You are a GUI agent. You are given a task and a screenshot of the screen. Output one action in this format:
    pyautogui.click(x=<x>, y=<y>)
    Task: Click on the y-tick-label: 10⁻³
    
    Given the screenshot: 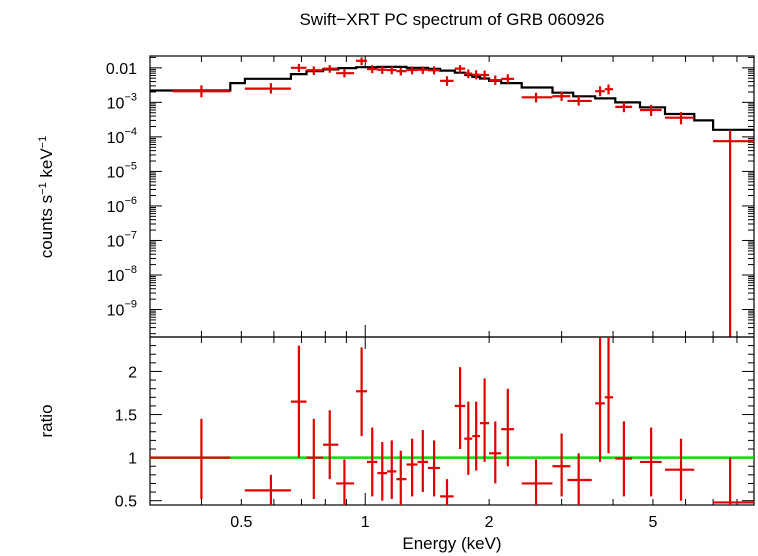 What is the action you would take?
    pyautogui.click(x=122, y=101)
    